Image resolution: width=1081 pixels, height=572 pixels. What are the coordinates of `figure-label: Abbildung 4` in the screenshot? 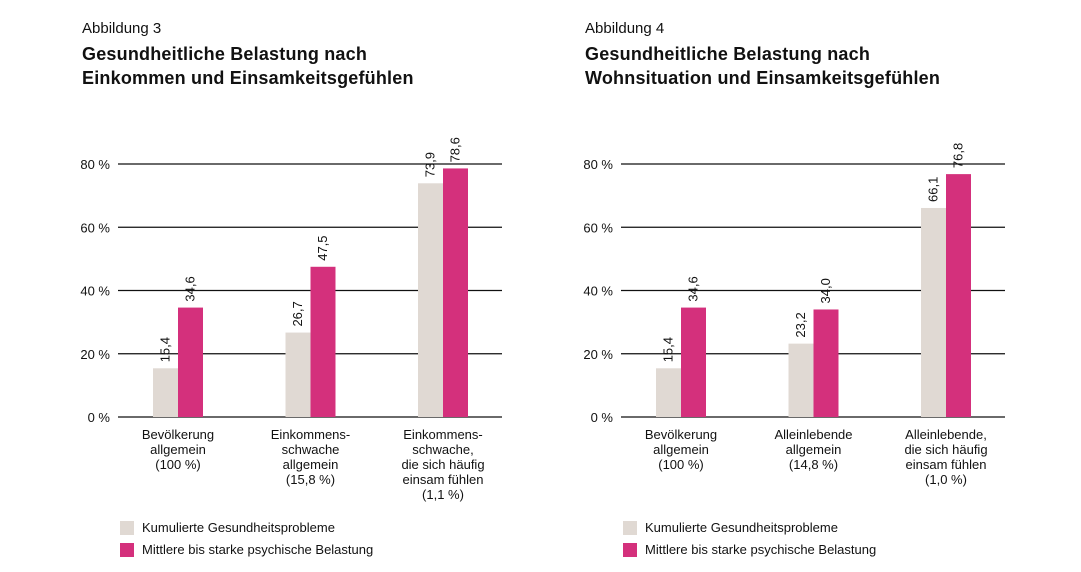 It's located at (625, 28).